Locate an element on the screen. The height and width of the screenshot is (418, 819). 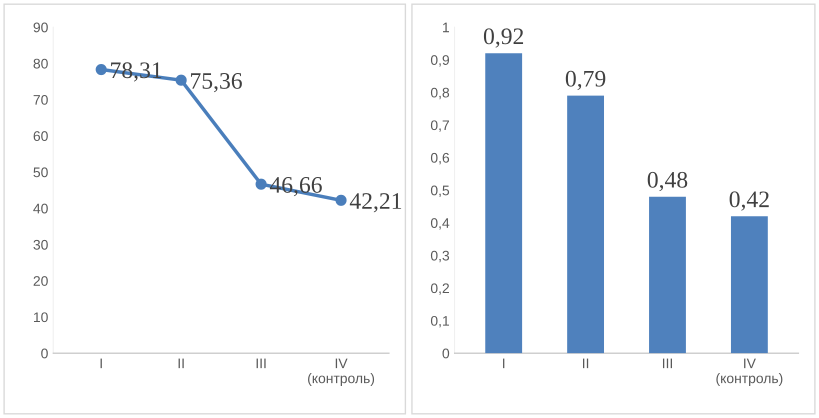
data-label: 42,21 is located at coordinates (376, 202).